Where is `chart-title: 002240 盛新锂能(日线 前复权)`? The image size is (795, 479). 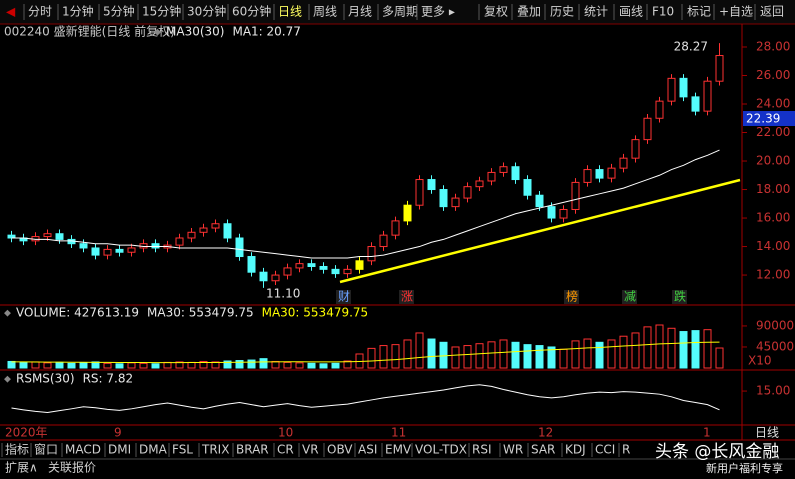
chart-title: 002240 盛新锂能(日线 前复权) is located at coordinates (89, 31).